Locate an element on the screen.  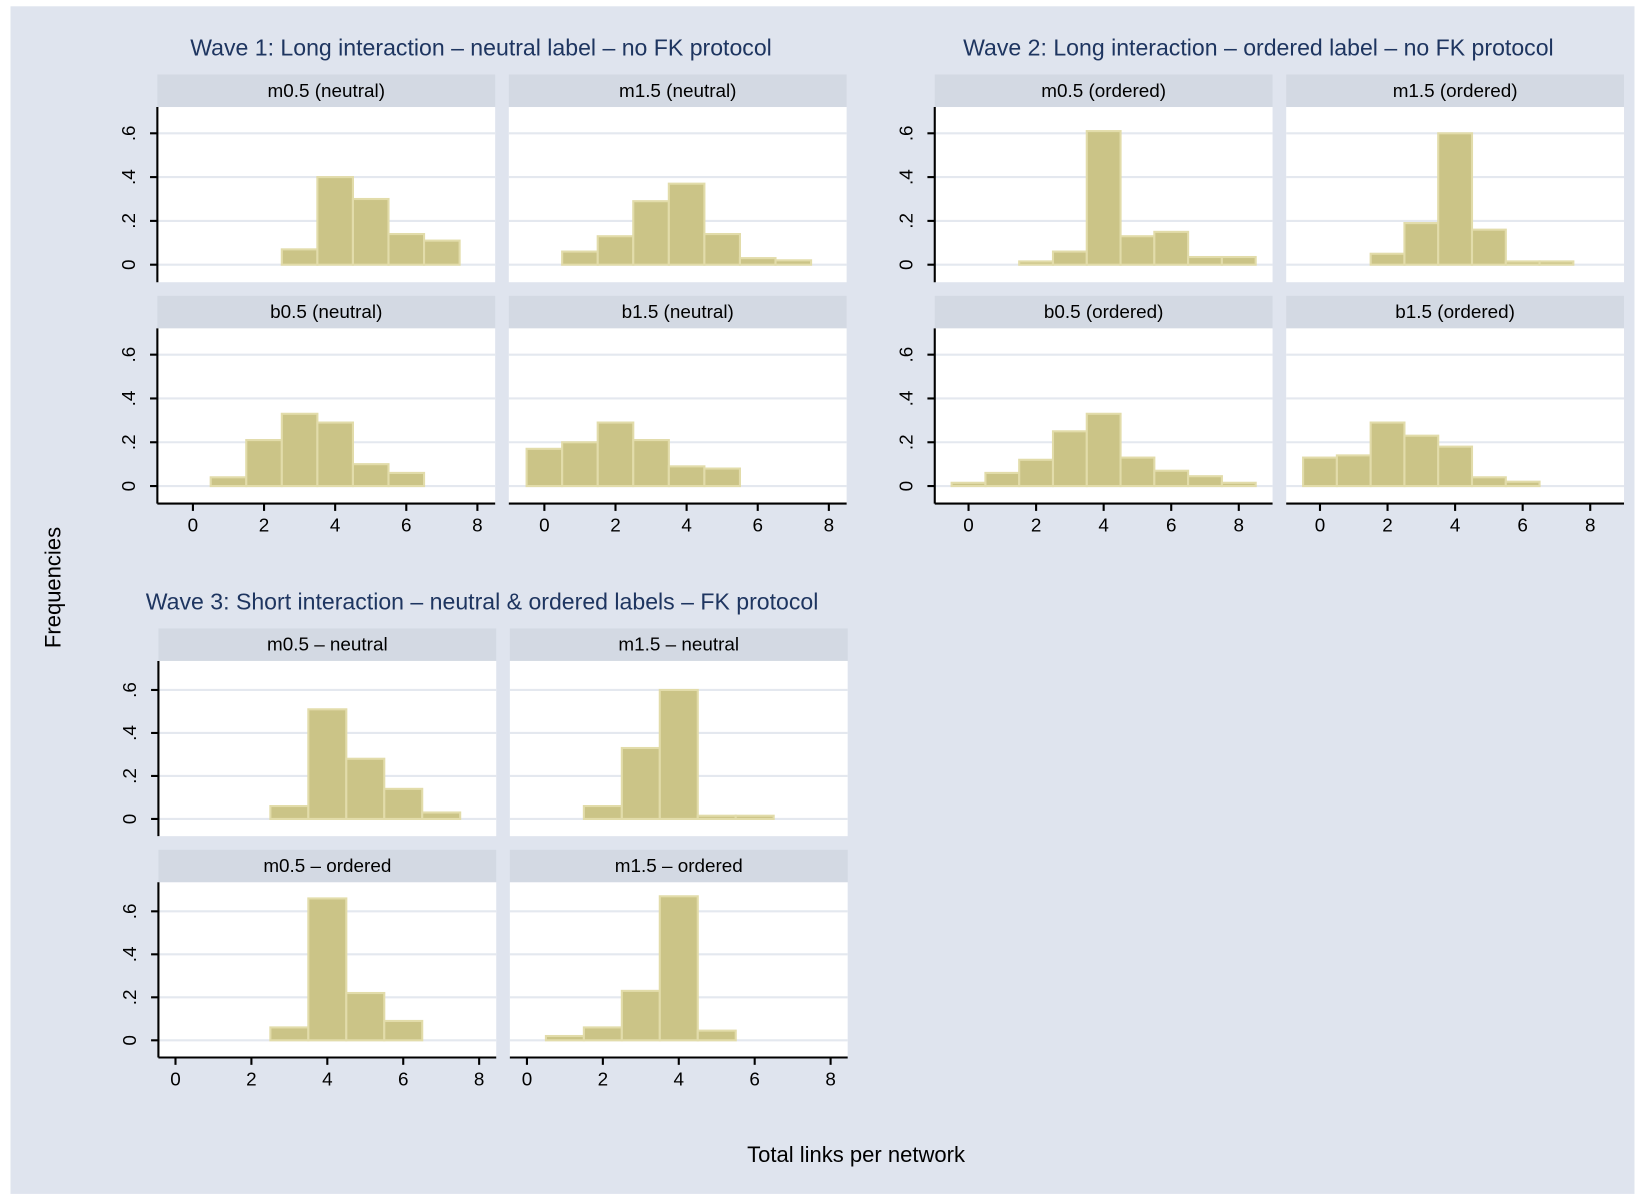
panel-title: b1.5 (neutral) is located at coordinates (678, 312).